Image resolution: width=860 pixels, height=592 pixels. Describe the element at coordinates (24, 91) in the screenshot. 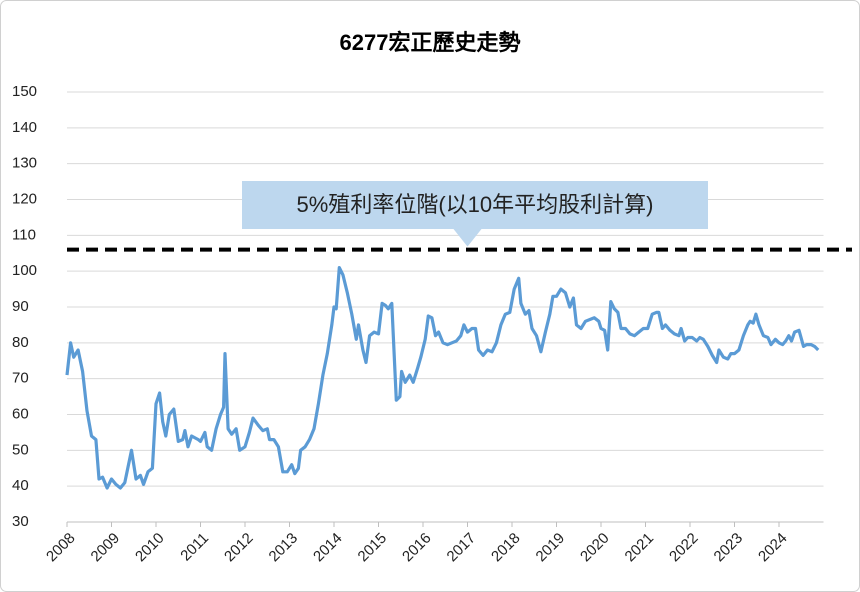

I see `y-tick-label: 150` at that location.